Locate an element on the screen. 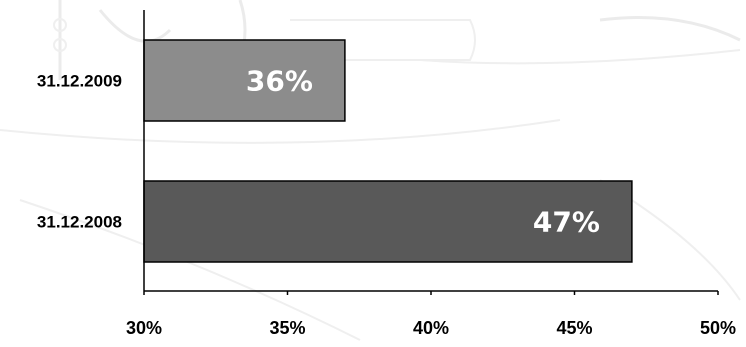 Image resolution: width=746 pixels, height=347 pixels. x-tick-label: 40% is located at coordinates (431, 328).